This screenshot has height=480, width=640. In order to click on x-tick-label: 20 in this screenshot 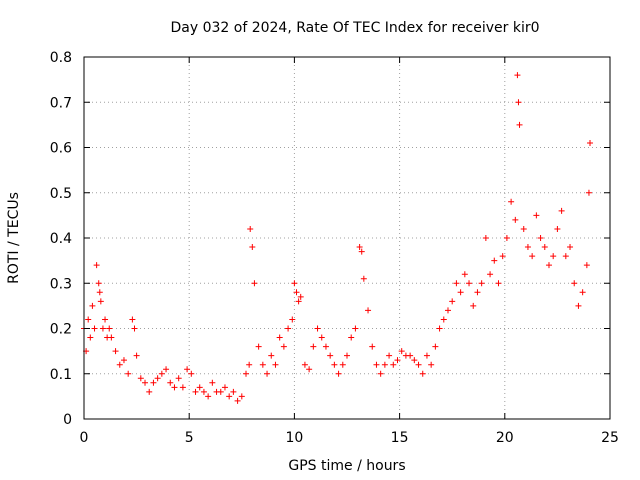, I will do `click(505, 438)`.